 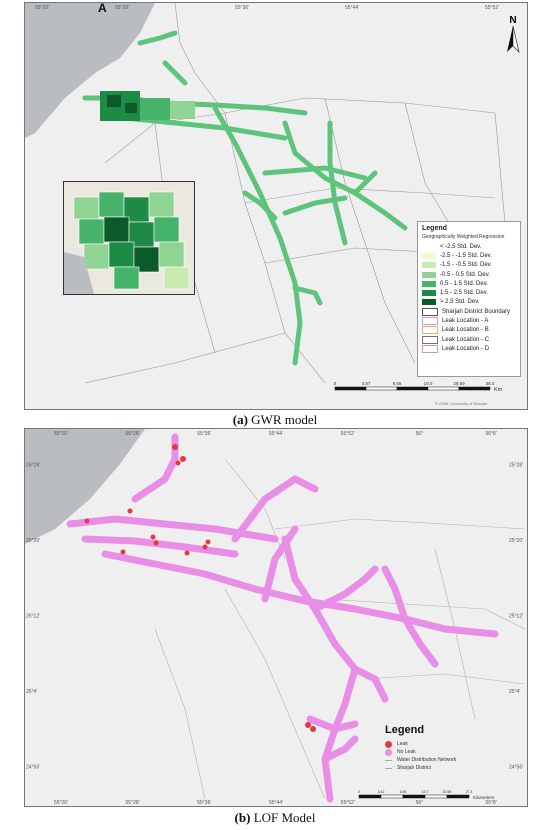 I want to click on legend-label: -0.5 - 0.5 Std. Dev., so click(x=465, y=274).